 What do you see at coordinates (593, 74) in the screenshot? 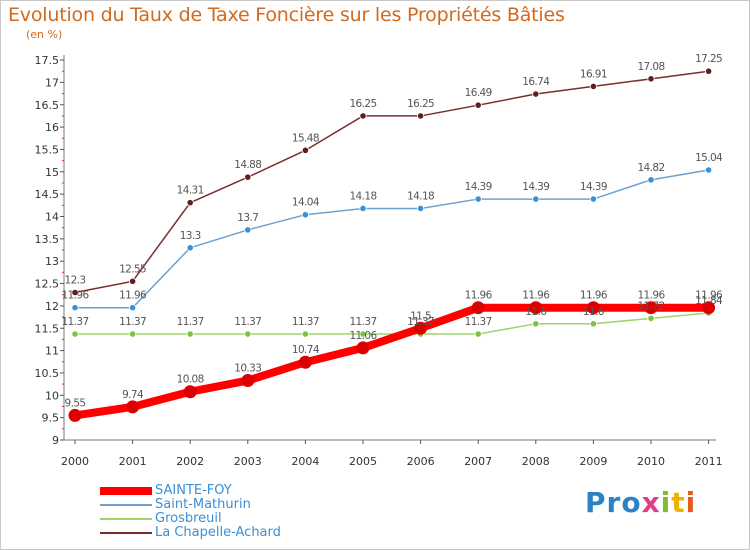
I see `data-label-3: 16.91` at bounding box center [593, 74].